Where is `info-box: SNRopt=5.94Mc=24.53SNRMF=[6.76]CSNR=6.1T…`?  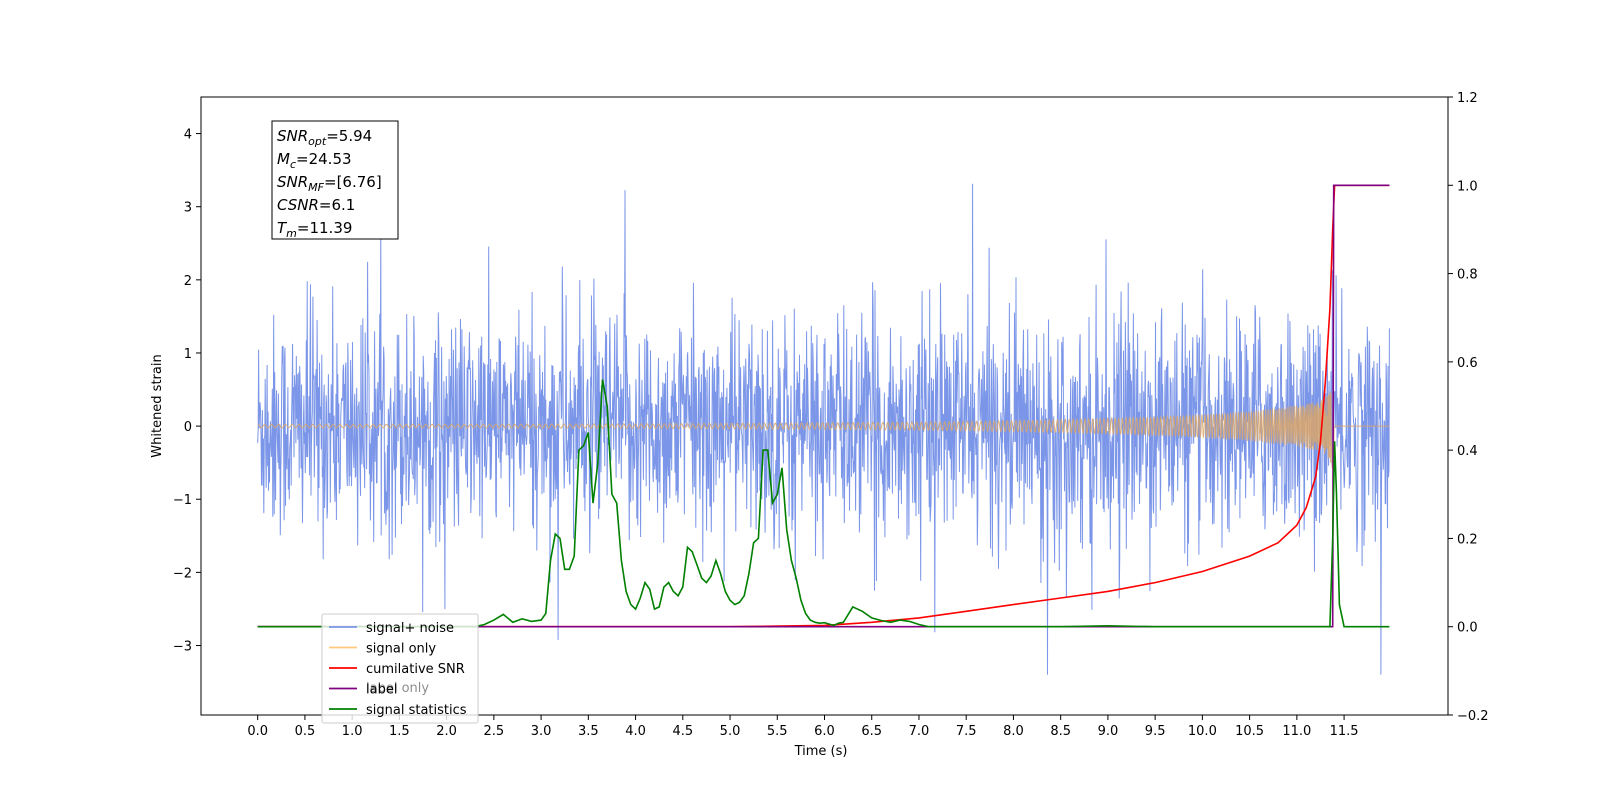
info-box: SNRopt=5.94Mc=24.53SNRMF=[6.76]CSNR=6.1T… is located at coordinates (335, 180).